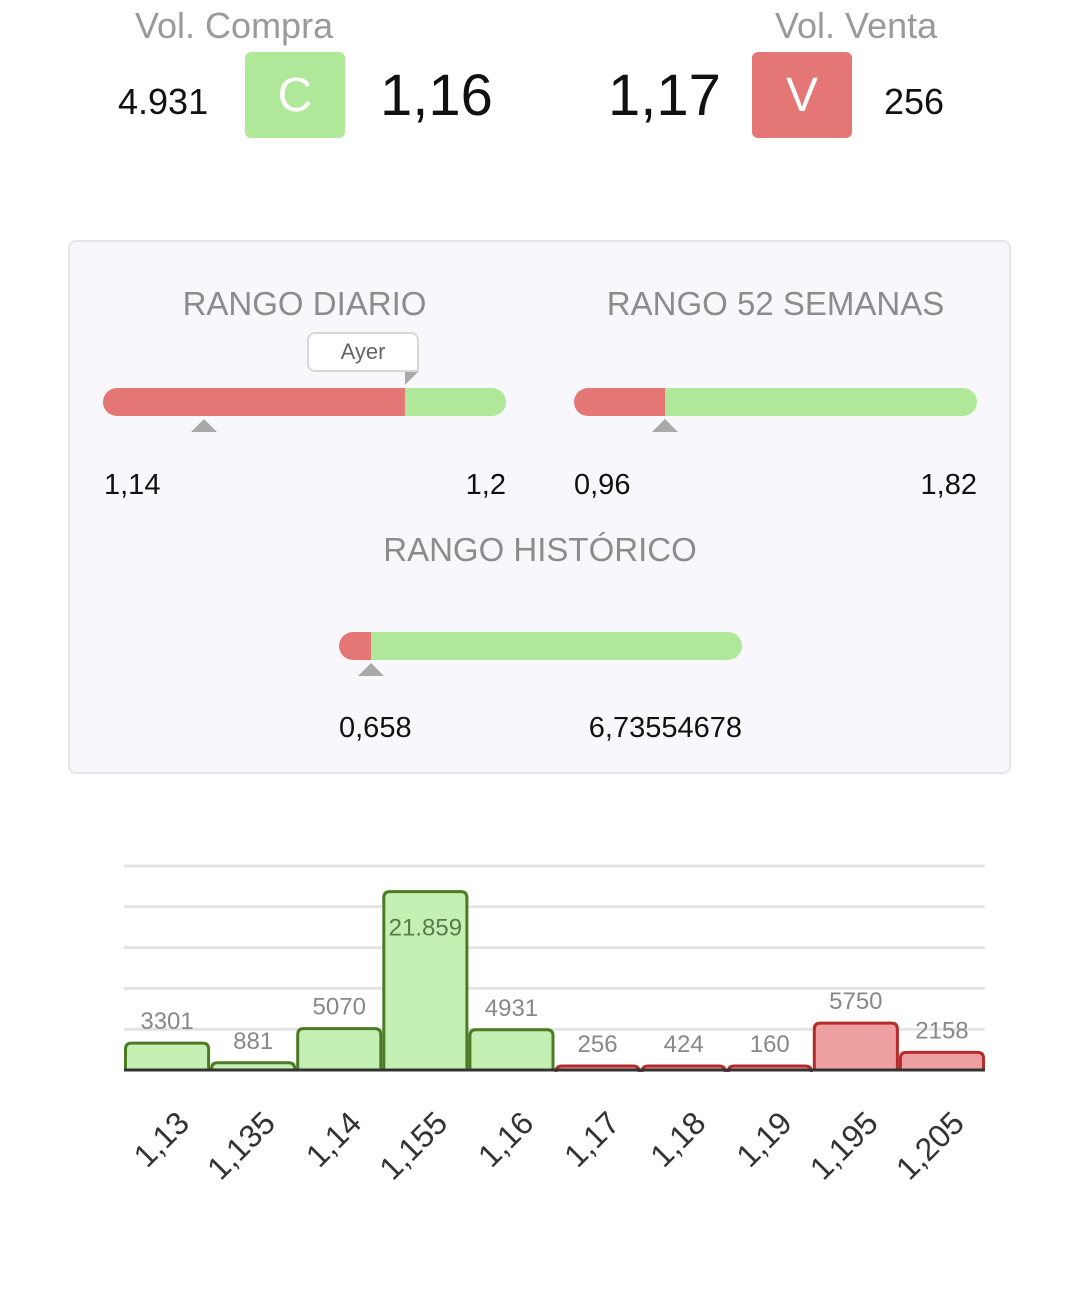 This screenshot has height=1305, width=1080. I want to click on bar-value-label: 256, so click(598, 1044).